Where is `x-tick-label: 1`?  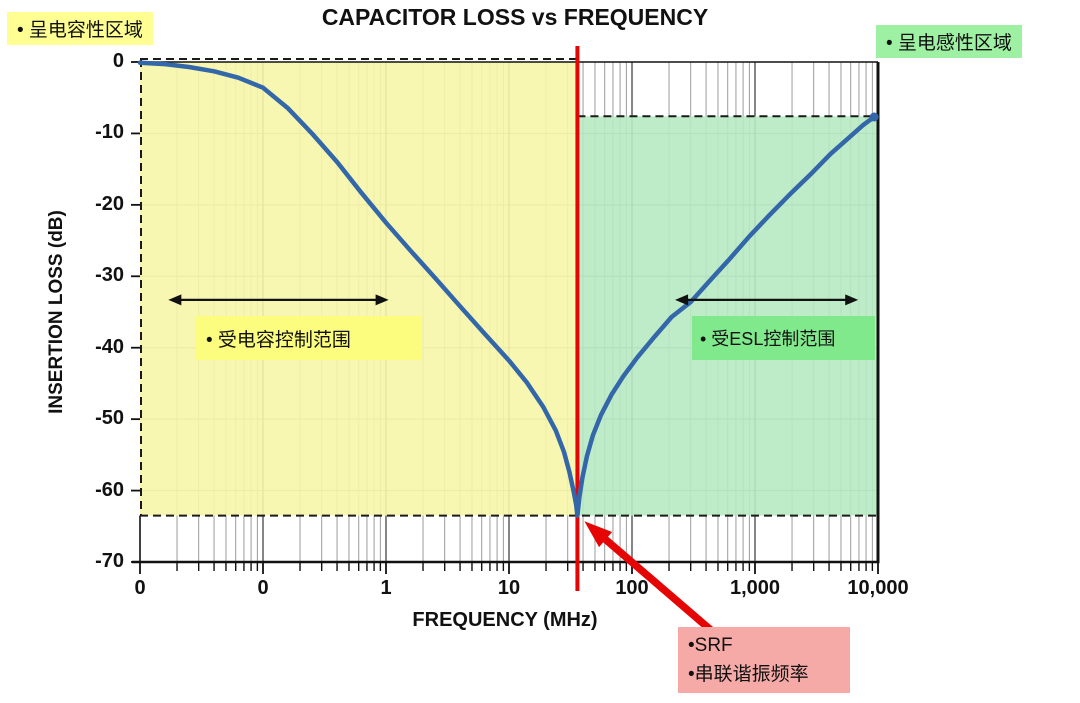 x-tick-label: 1 is located at coordinates (386, 588).